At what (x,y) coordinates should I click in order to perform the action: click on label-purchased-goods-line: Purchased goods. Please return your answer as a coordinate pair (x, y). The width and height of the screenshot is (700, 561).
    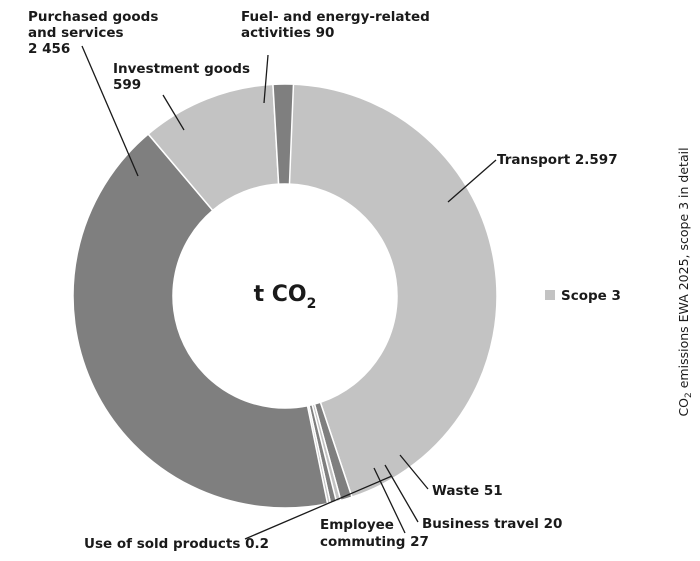
    Looking at the image, I should click on (93, 17).